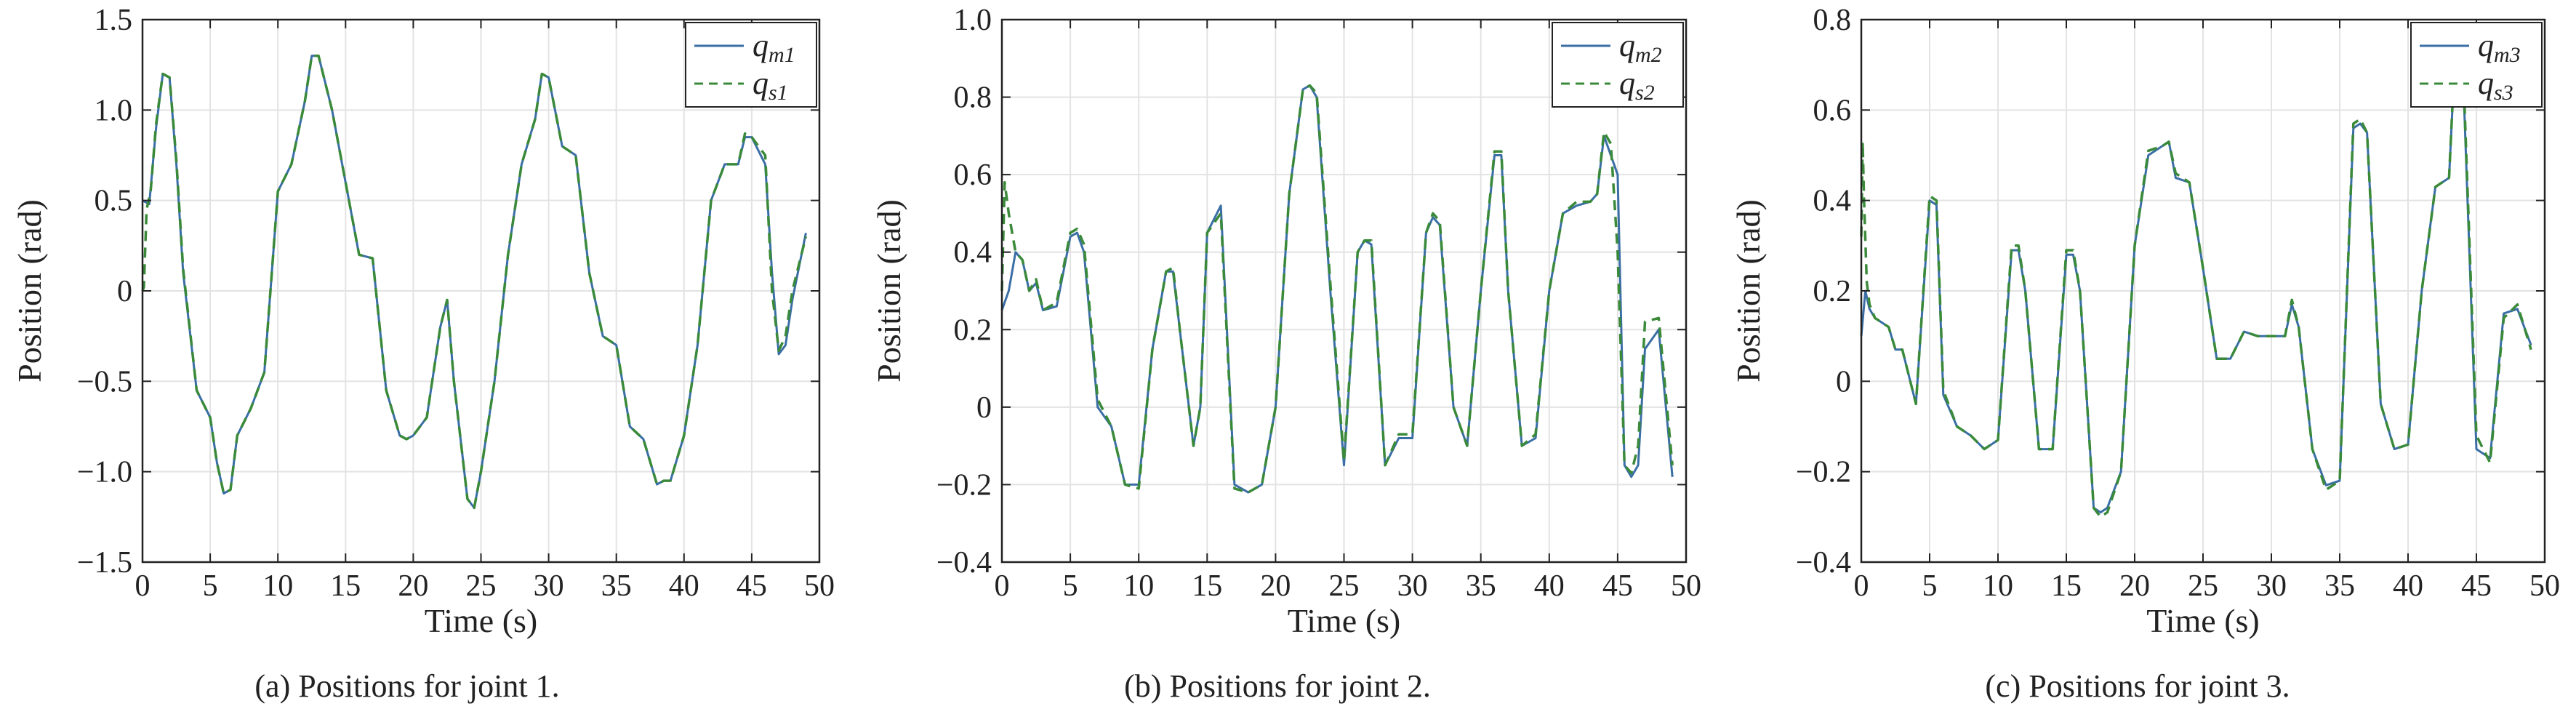 This screenshot has width=2576, height=709. Describe the element at coordinates (2137, 686) in the screenshot. I see `caption-joint-3: (c) Positions for joint 3.` at that location.